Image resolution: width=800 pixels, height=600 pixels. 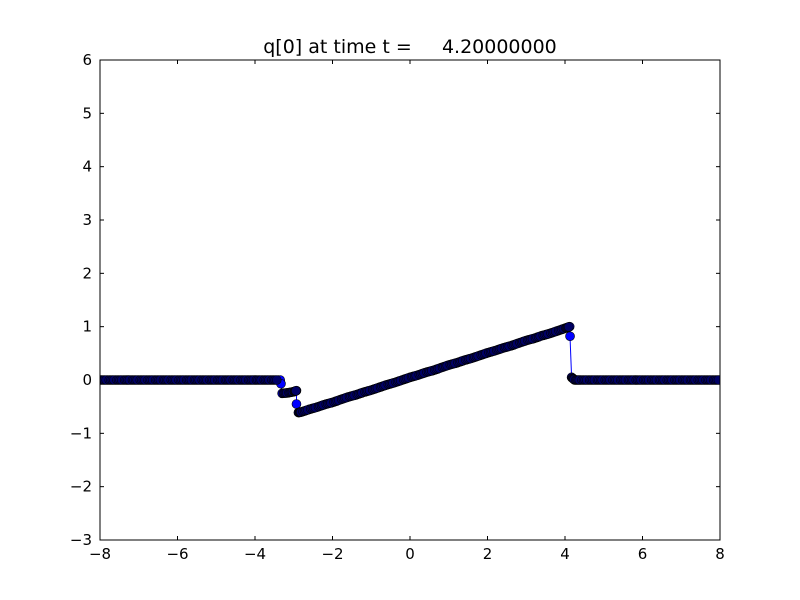 What do you see at coordinates (410, 370) in the screenshot?
I see `series-line` at bounding box center [410, 370].